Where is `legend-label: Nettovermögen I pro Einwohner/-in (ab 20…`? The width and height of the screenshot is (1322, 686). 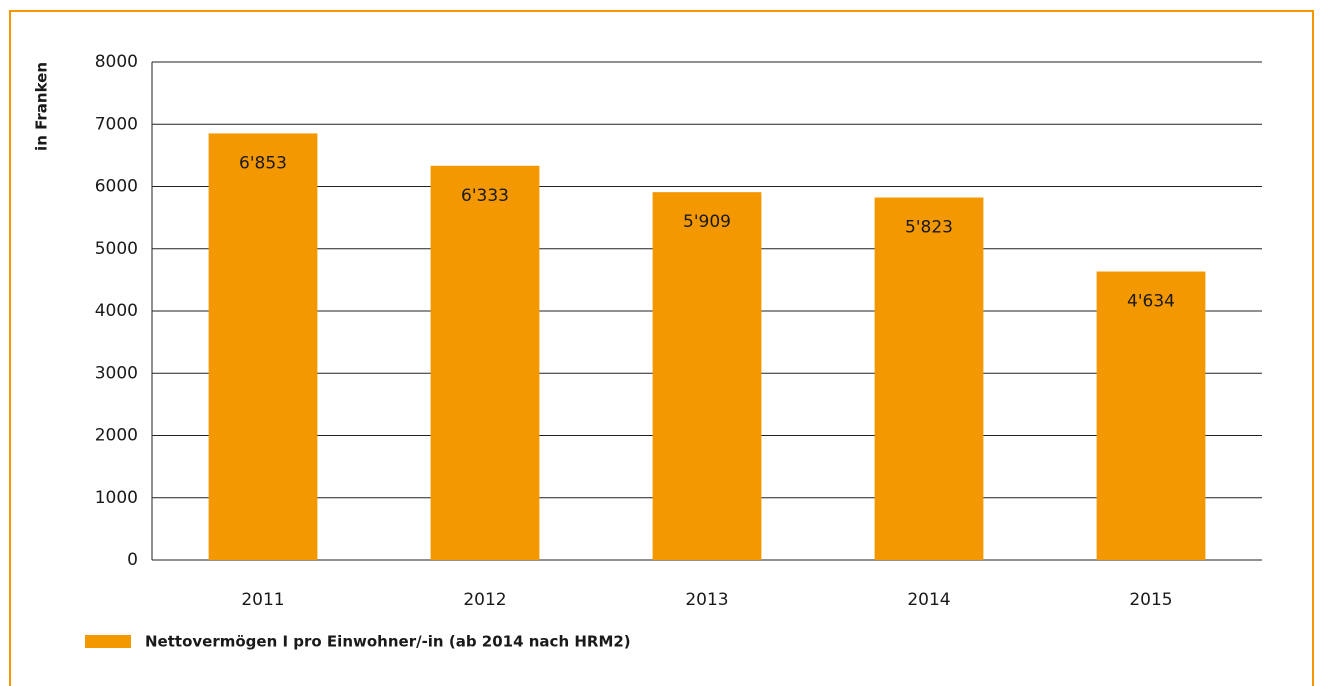 legend-label: Nettovermögen I pro Einwohner/-in (ab 20… is located at coordinates (388, 642).